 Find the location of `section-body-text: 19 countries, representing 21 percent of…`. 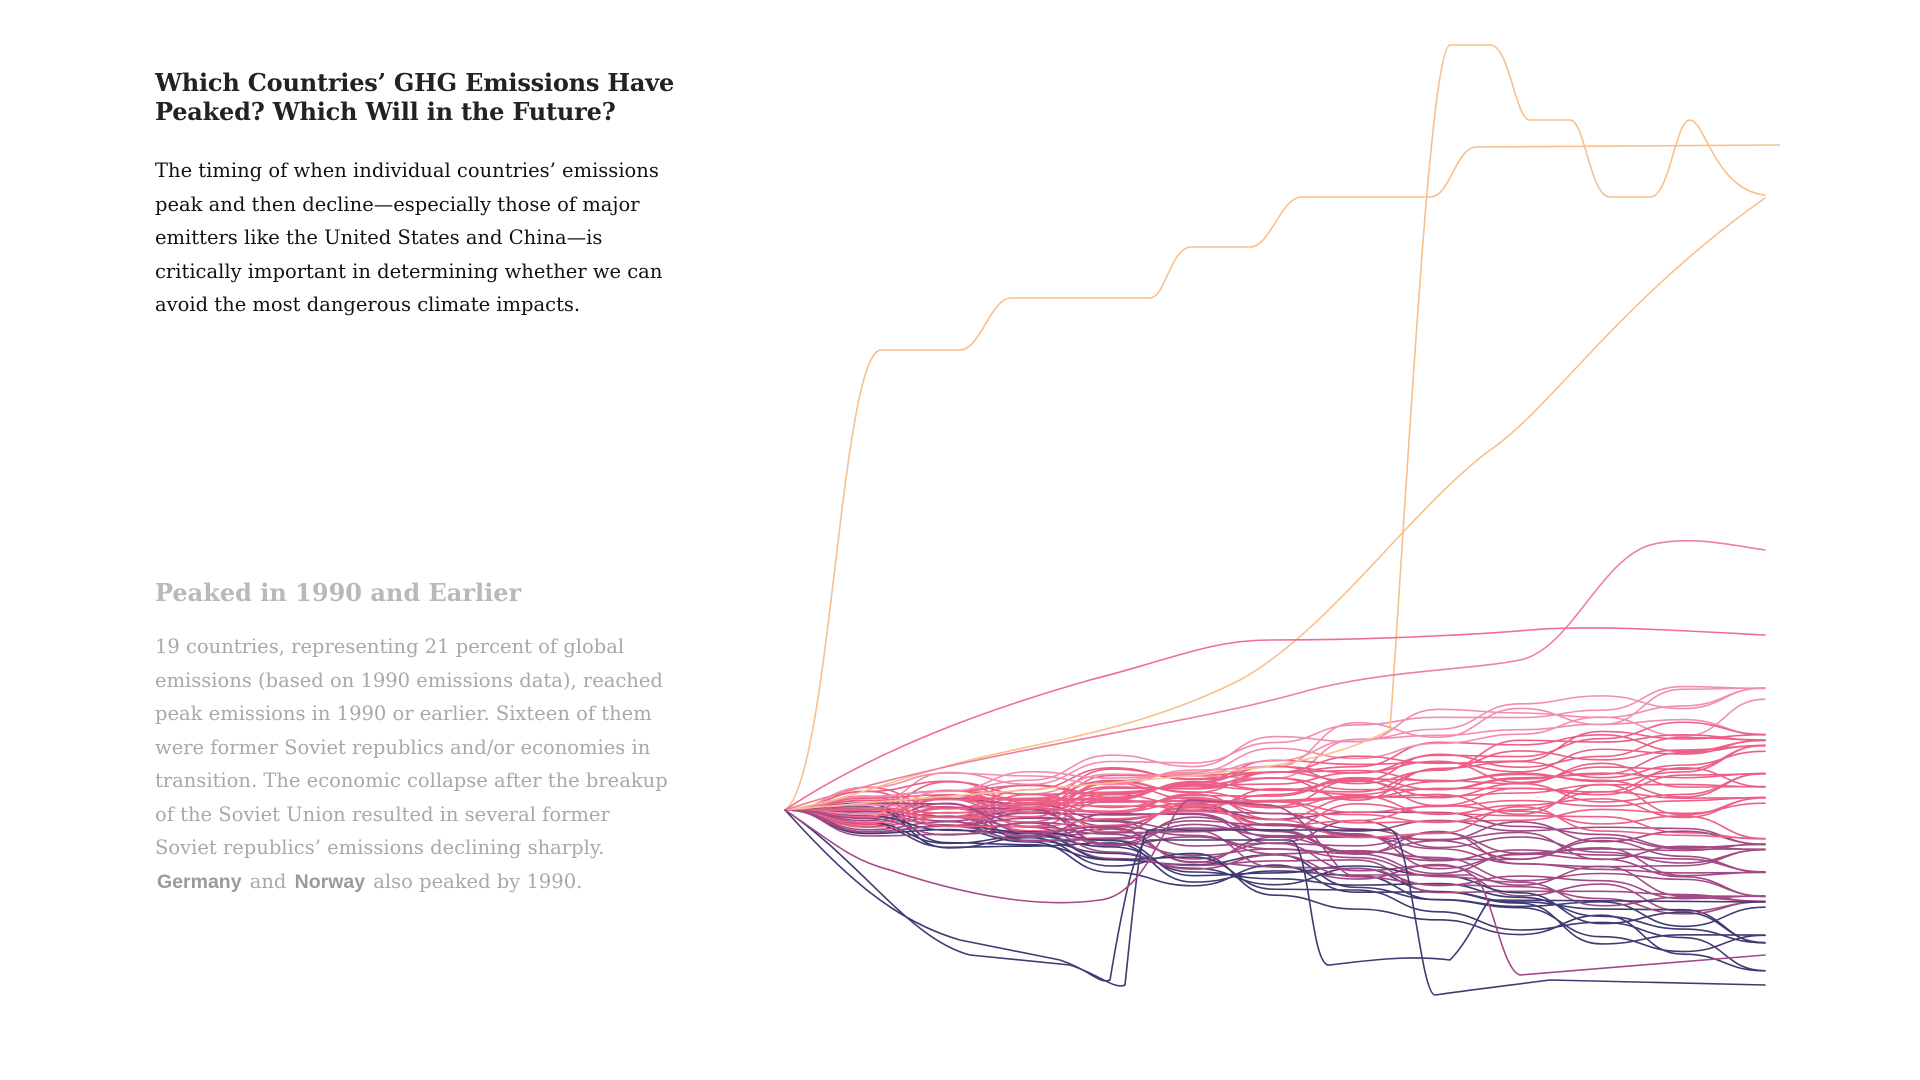

section-body-text: 19 countries, representing 21 percent of… is located at coordinates (411, 747).